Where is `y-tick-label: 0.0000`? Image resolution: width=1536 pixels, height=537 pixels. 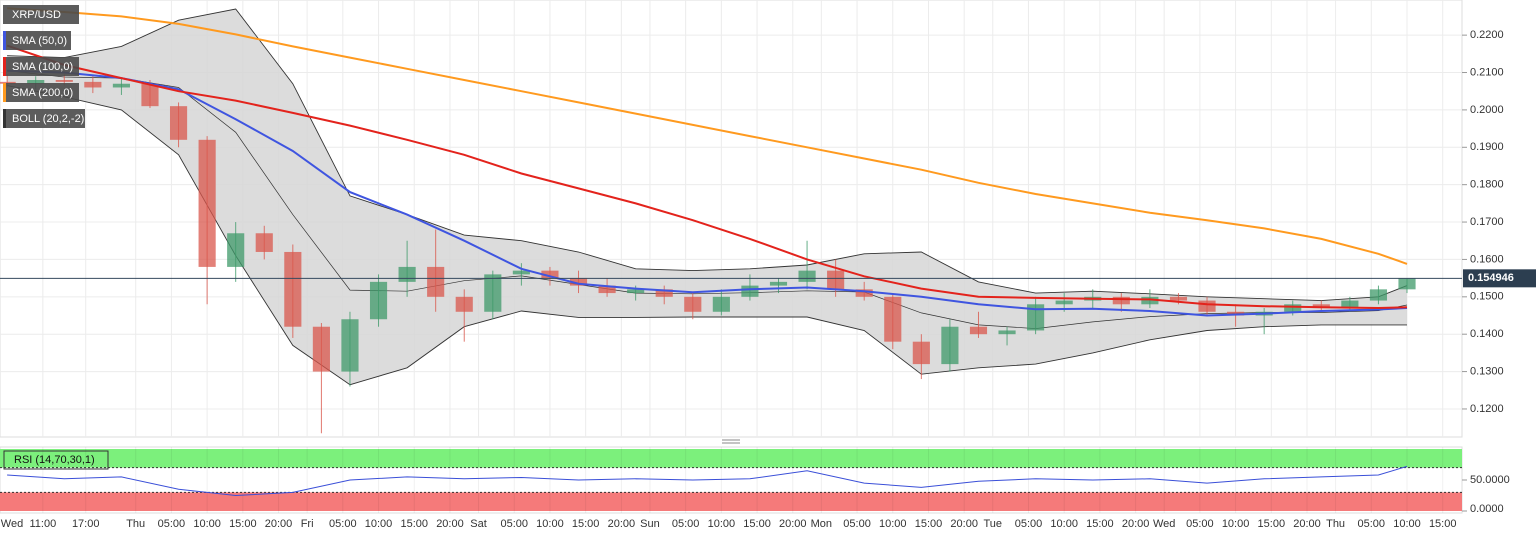
y-tick-label: 0.0000 is located at coordinates (1487, 509).